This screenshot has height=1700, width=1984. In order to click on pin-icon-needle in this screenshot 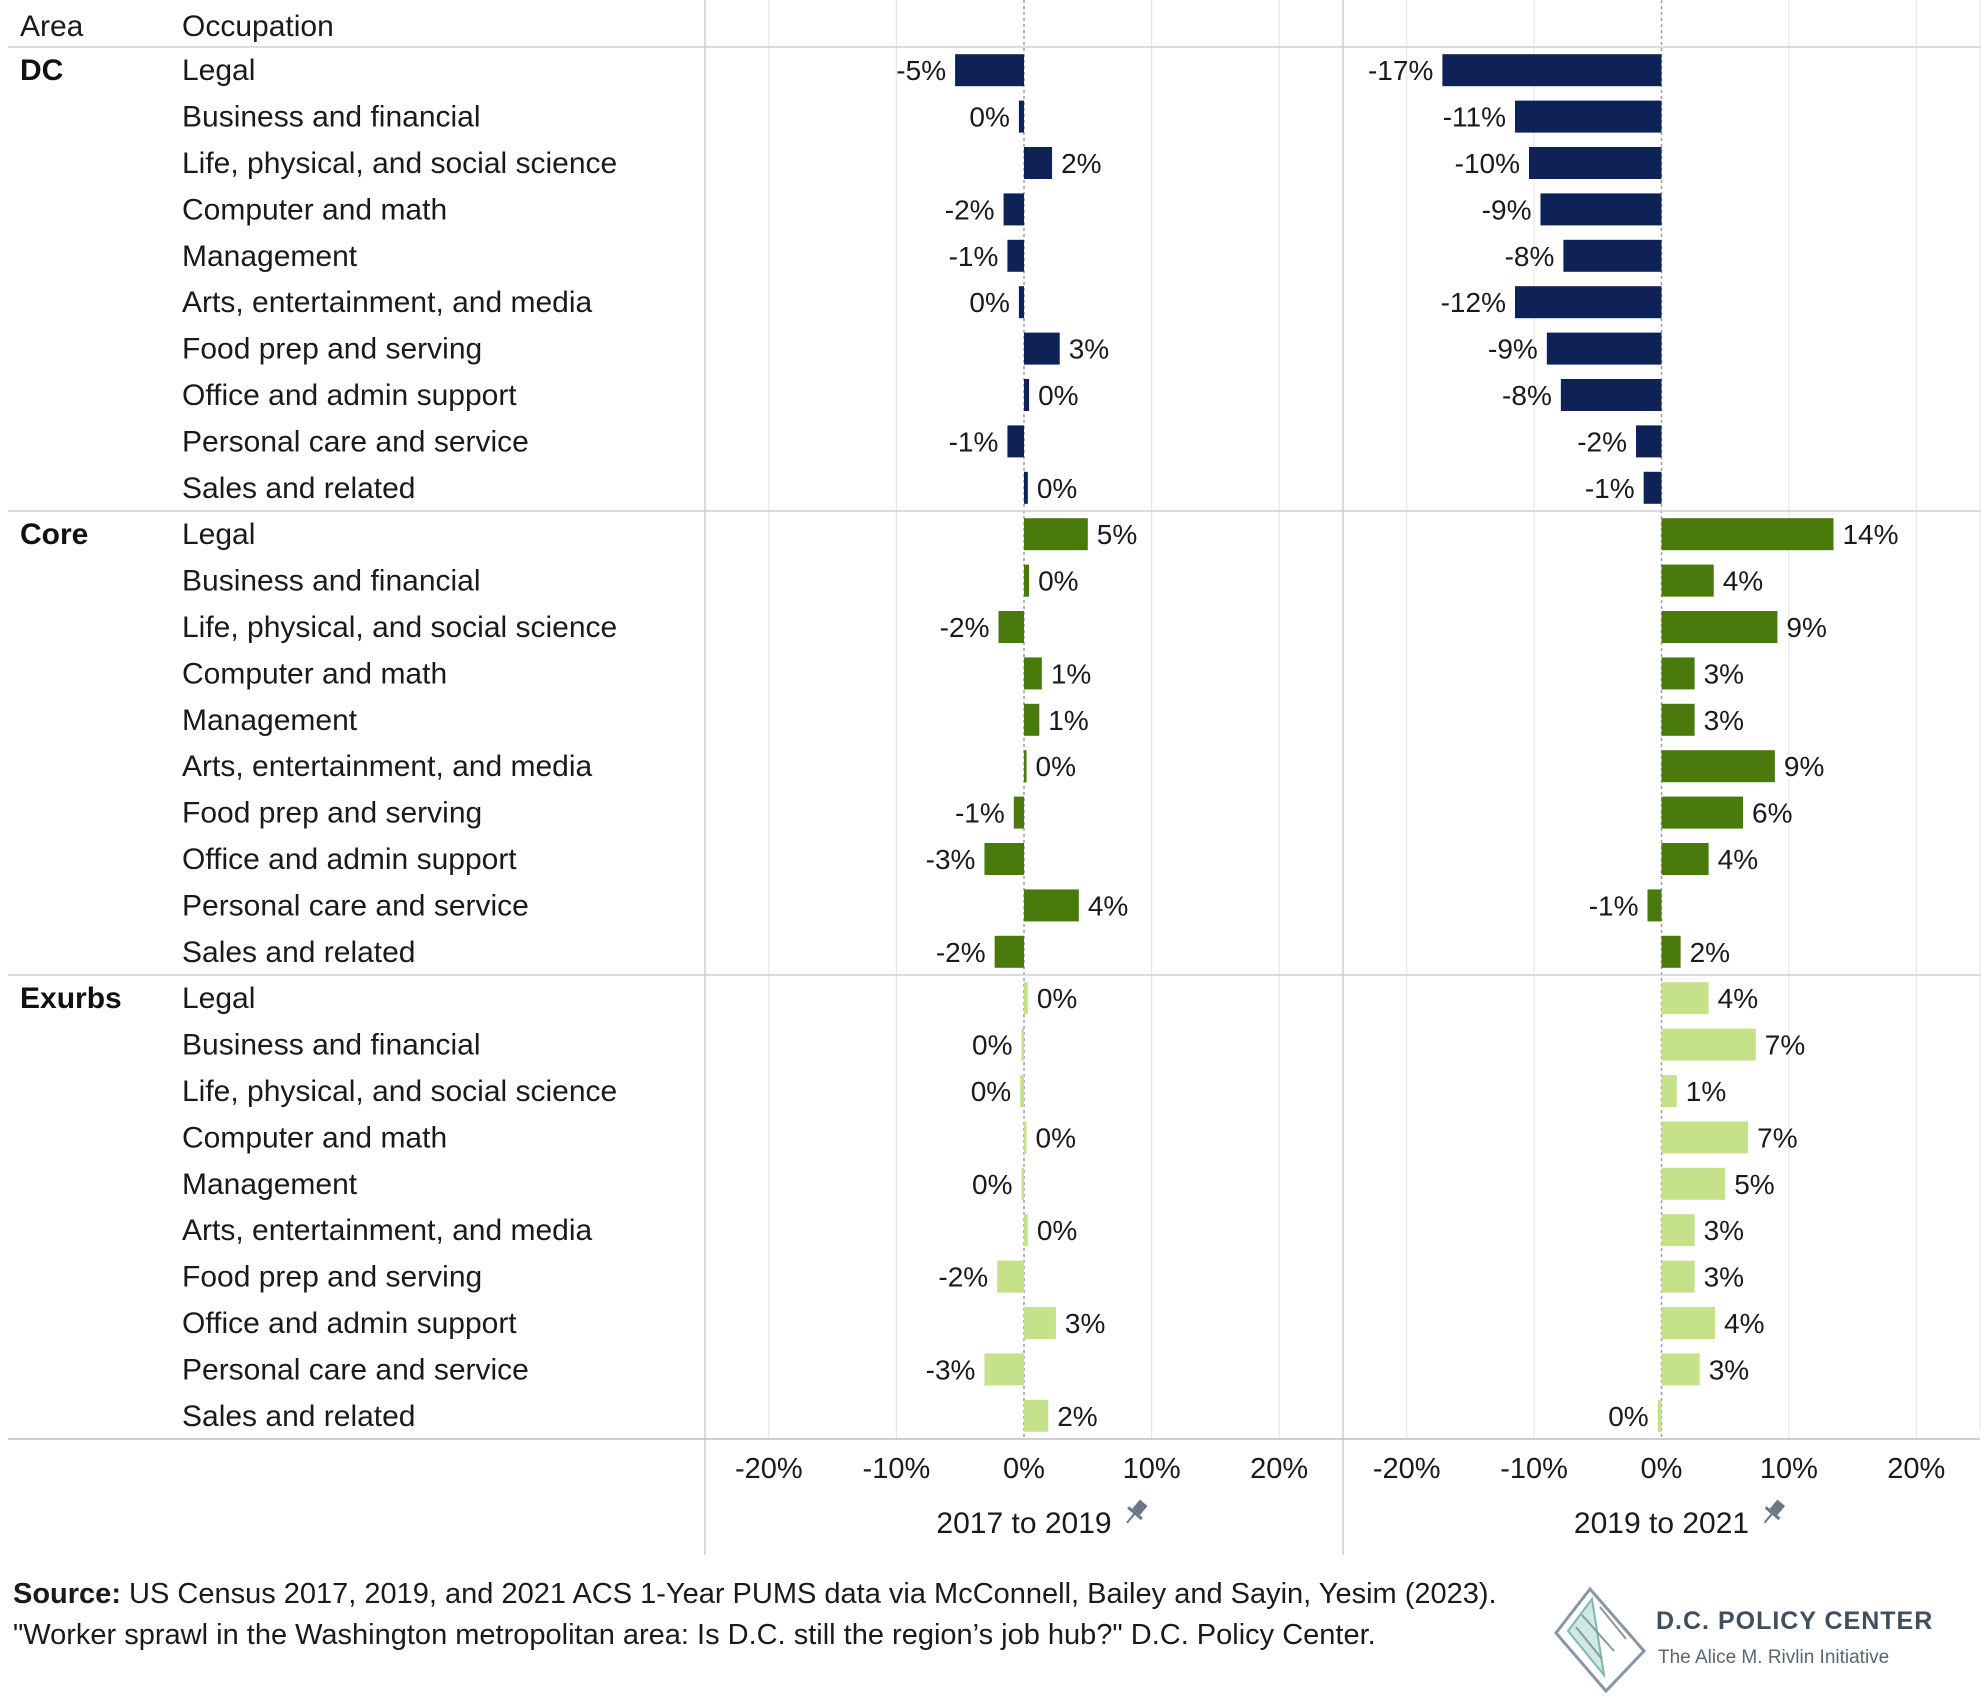, I will do `click(1768, 1518)`.